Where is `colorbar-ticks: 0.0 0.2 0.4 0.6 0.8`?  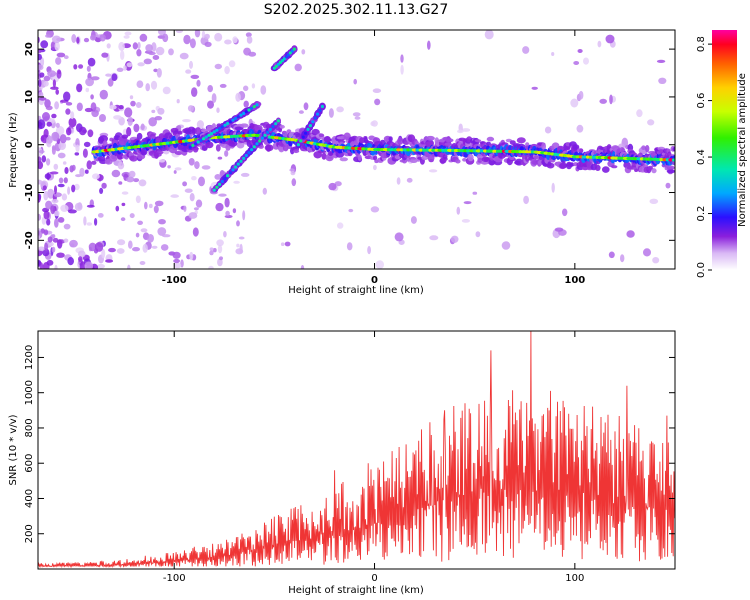
colorbar-ticks: 0.0 0.2 0.4 0.6 0.8 is located at coordinates (704, 157).